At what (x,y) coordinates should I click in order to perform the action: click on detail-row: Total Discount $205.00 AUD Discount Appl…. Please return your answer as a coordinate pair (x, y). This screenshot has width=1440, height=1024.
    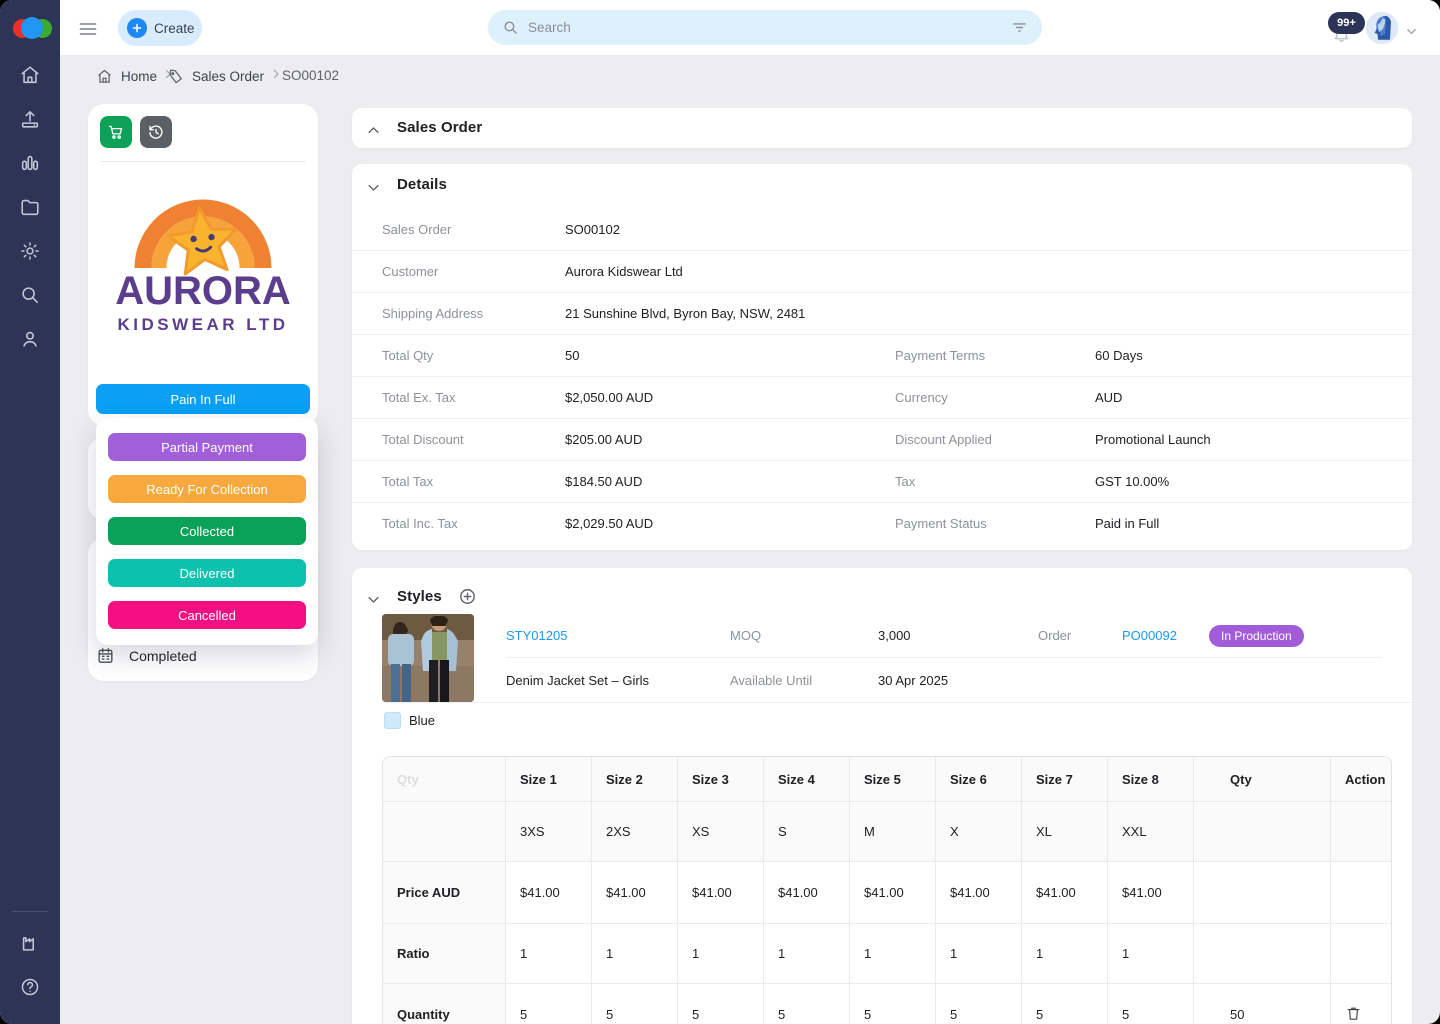
    Looking at the image, I should click on (882, 439).